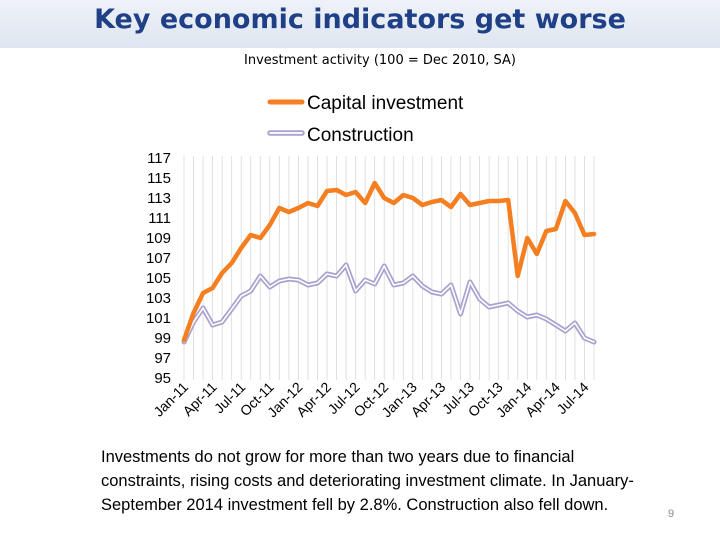 The height and width of the screenshot is (540, 720). What do you see at coordinates (159, 198) in the screenshot?
I see `y-tick-label: 113` at bounding box center [159, 198].